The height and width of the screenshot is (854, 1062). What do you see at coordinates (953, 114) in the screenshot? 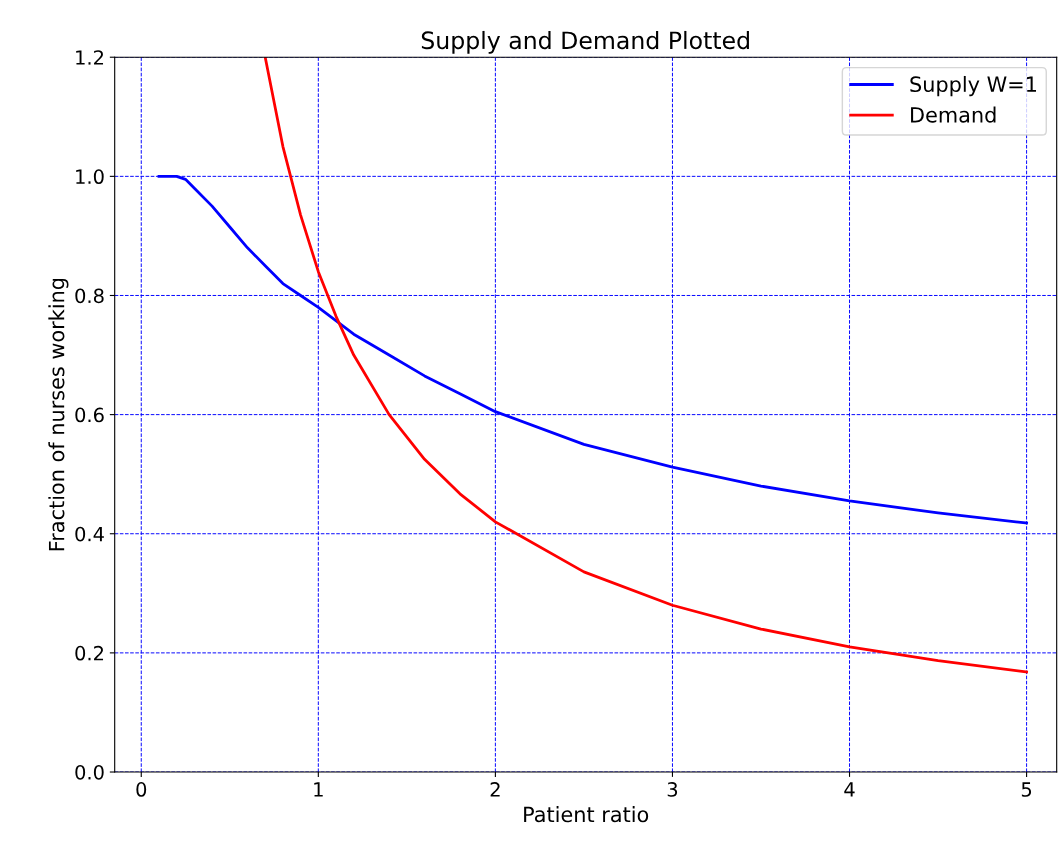
I see `legend-label: Demand` at bounding box center [953, 114].